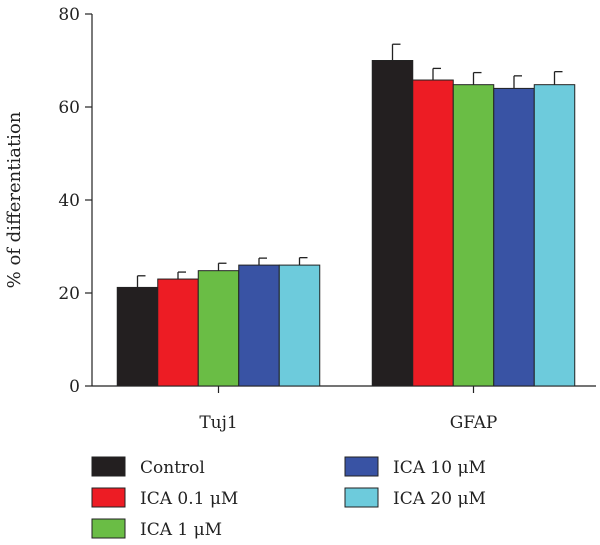 The width and height of the screenshot is (600, 545). Describe the element at coordinates (189, 499) in the screenshot. I see `legend-label: ICA 0.1 μM` at that location.